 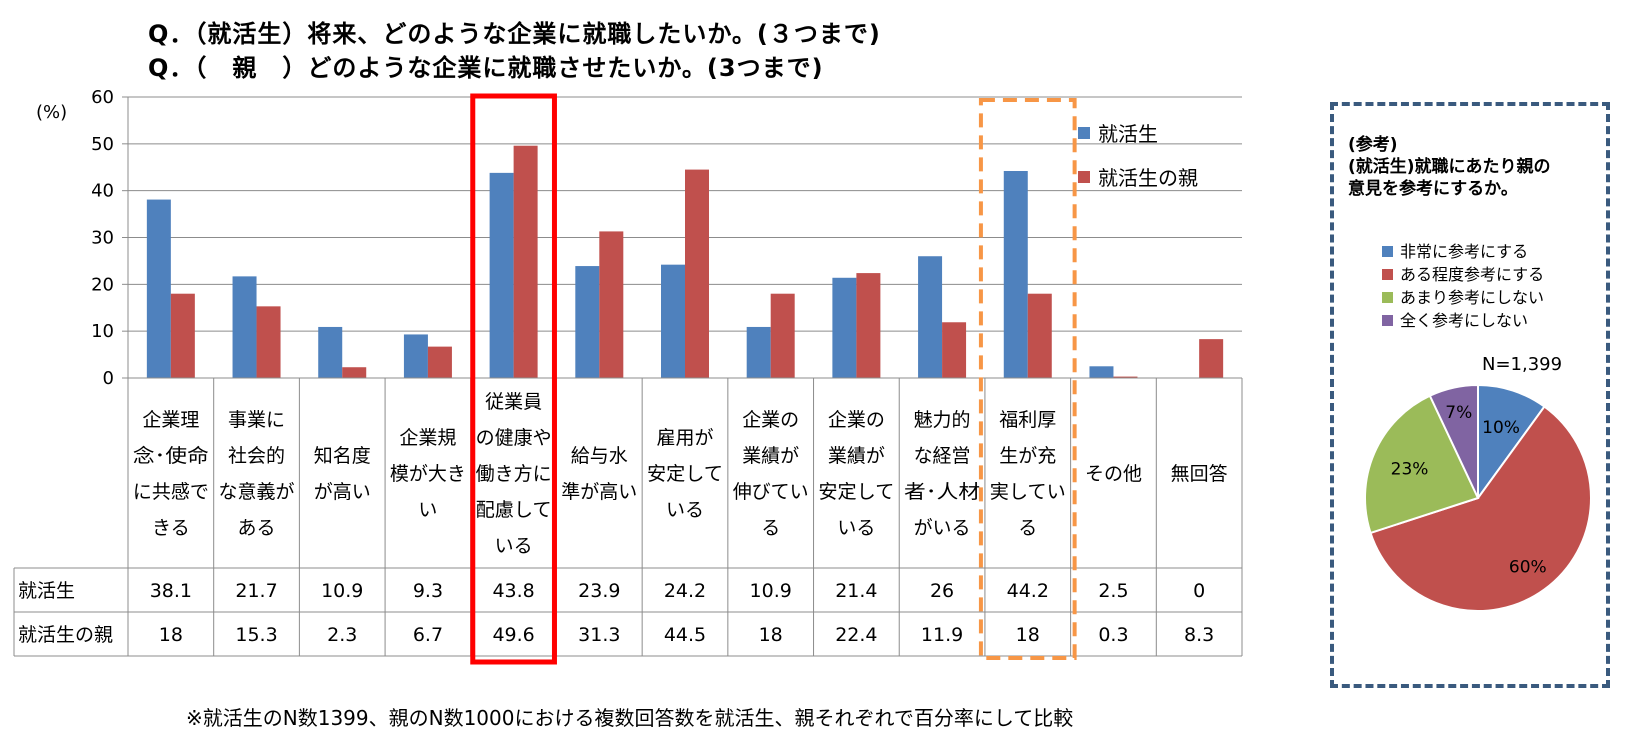 I want to click on pie-legend-item: あまり参考にしない, so click(x=1463, y=297).